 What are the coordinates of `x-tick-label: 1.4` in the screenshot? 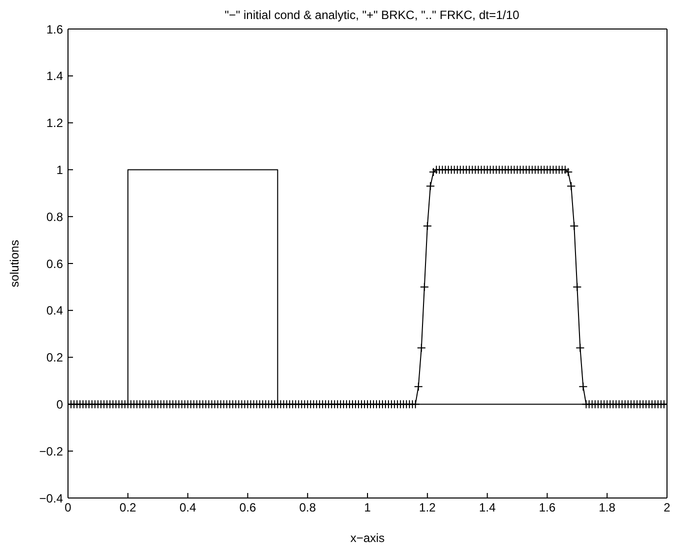 It's located at (487, 507).